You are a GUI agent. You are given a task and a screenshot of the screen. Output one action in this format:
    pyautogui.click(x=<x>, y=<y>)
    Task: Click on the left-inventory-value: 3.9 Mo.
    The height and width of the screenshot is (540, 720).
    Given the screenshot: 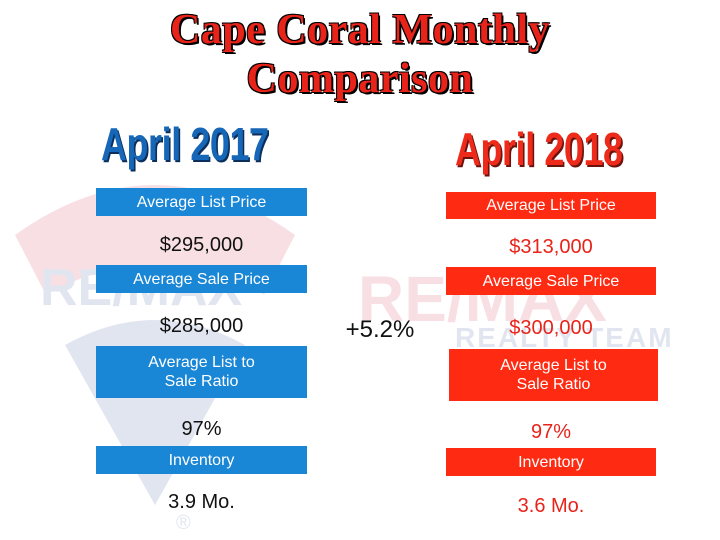 What is the action you would take?
    pyautogui.click(x=201, y=502)
    